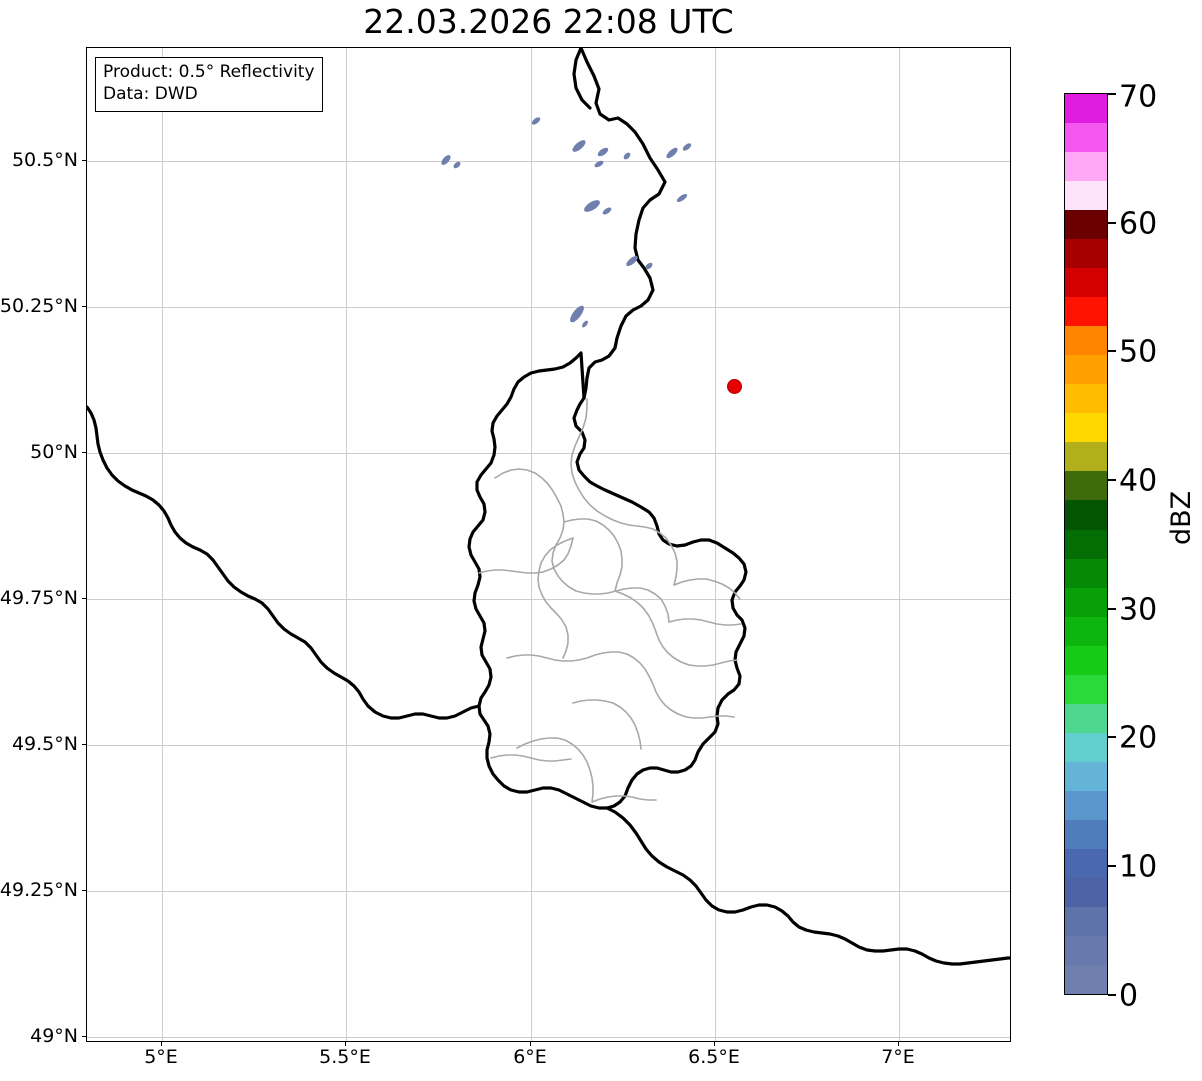 Image resolution: width=1202 pixels, height=1081 pixels. Describe the element at coordinates (1138, 481) in the screenshot. I see `colorbar-label-40: 40` at that location.